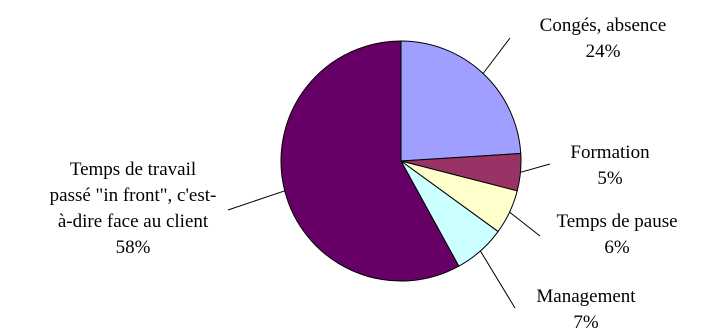  I want to click on slice-label-line: 24%, so click(603, 51).